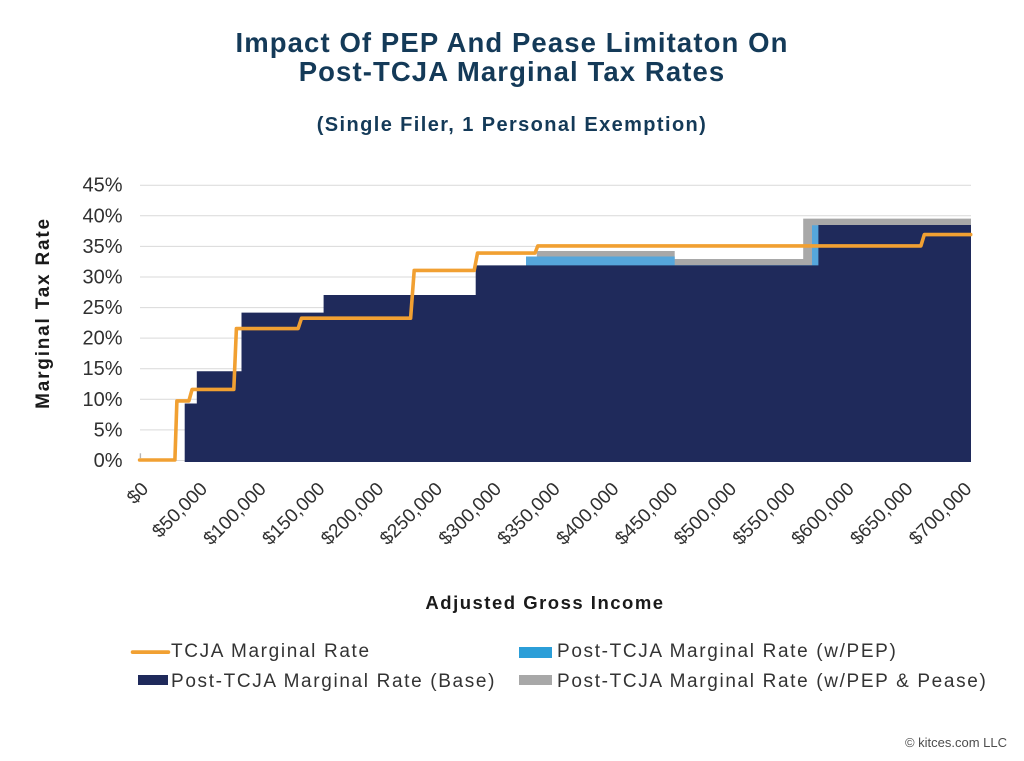 Image resolution: width=1024 pixels, height=761 pixels. What do you see at coordinates (108, 430) in the screenshot?
I see `svg-text: 5%` at bounding box center [108, 430].